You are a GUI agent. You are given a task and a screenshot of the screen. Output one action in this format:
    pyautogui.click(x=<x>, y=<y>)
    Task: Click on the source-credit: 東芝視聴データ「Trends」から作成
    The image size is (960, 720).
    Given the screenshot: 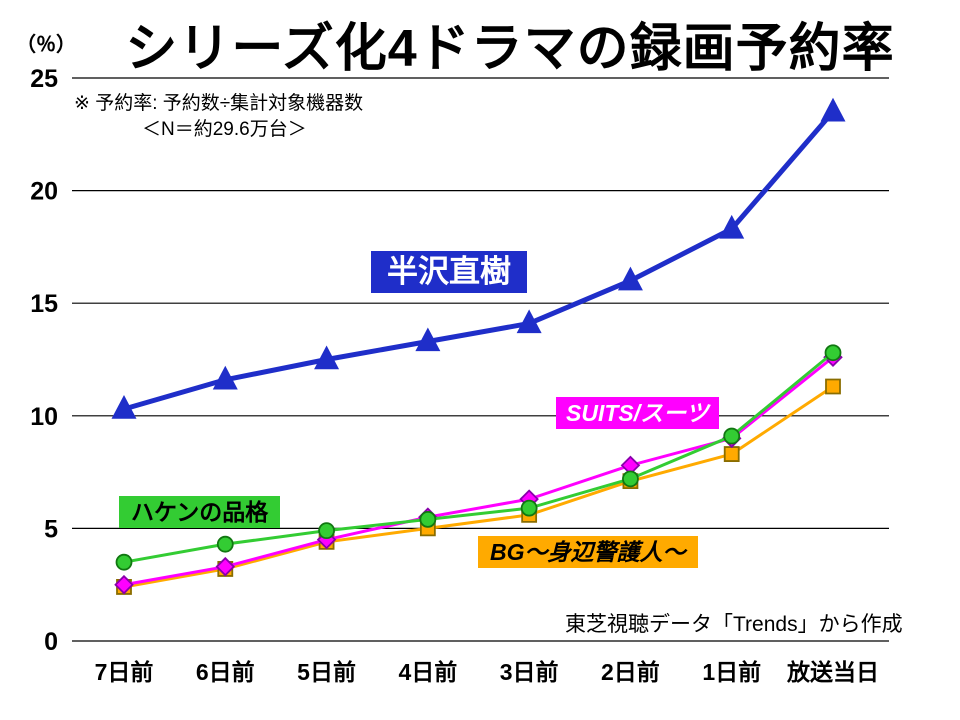 What is the action you would take?
    pyautogui.click(x=734, y=624)
    